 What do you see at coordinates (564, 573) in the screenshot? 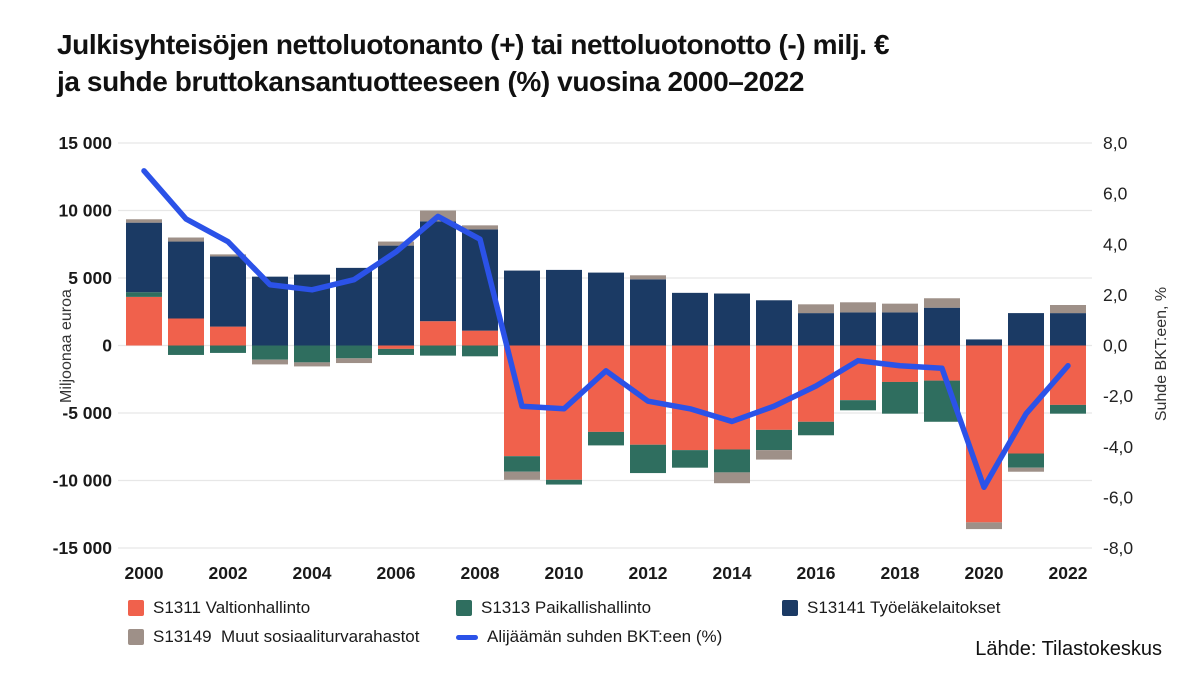
I see `x-tick-year: 2010` at bounding box center [564, 573].